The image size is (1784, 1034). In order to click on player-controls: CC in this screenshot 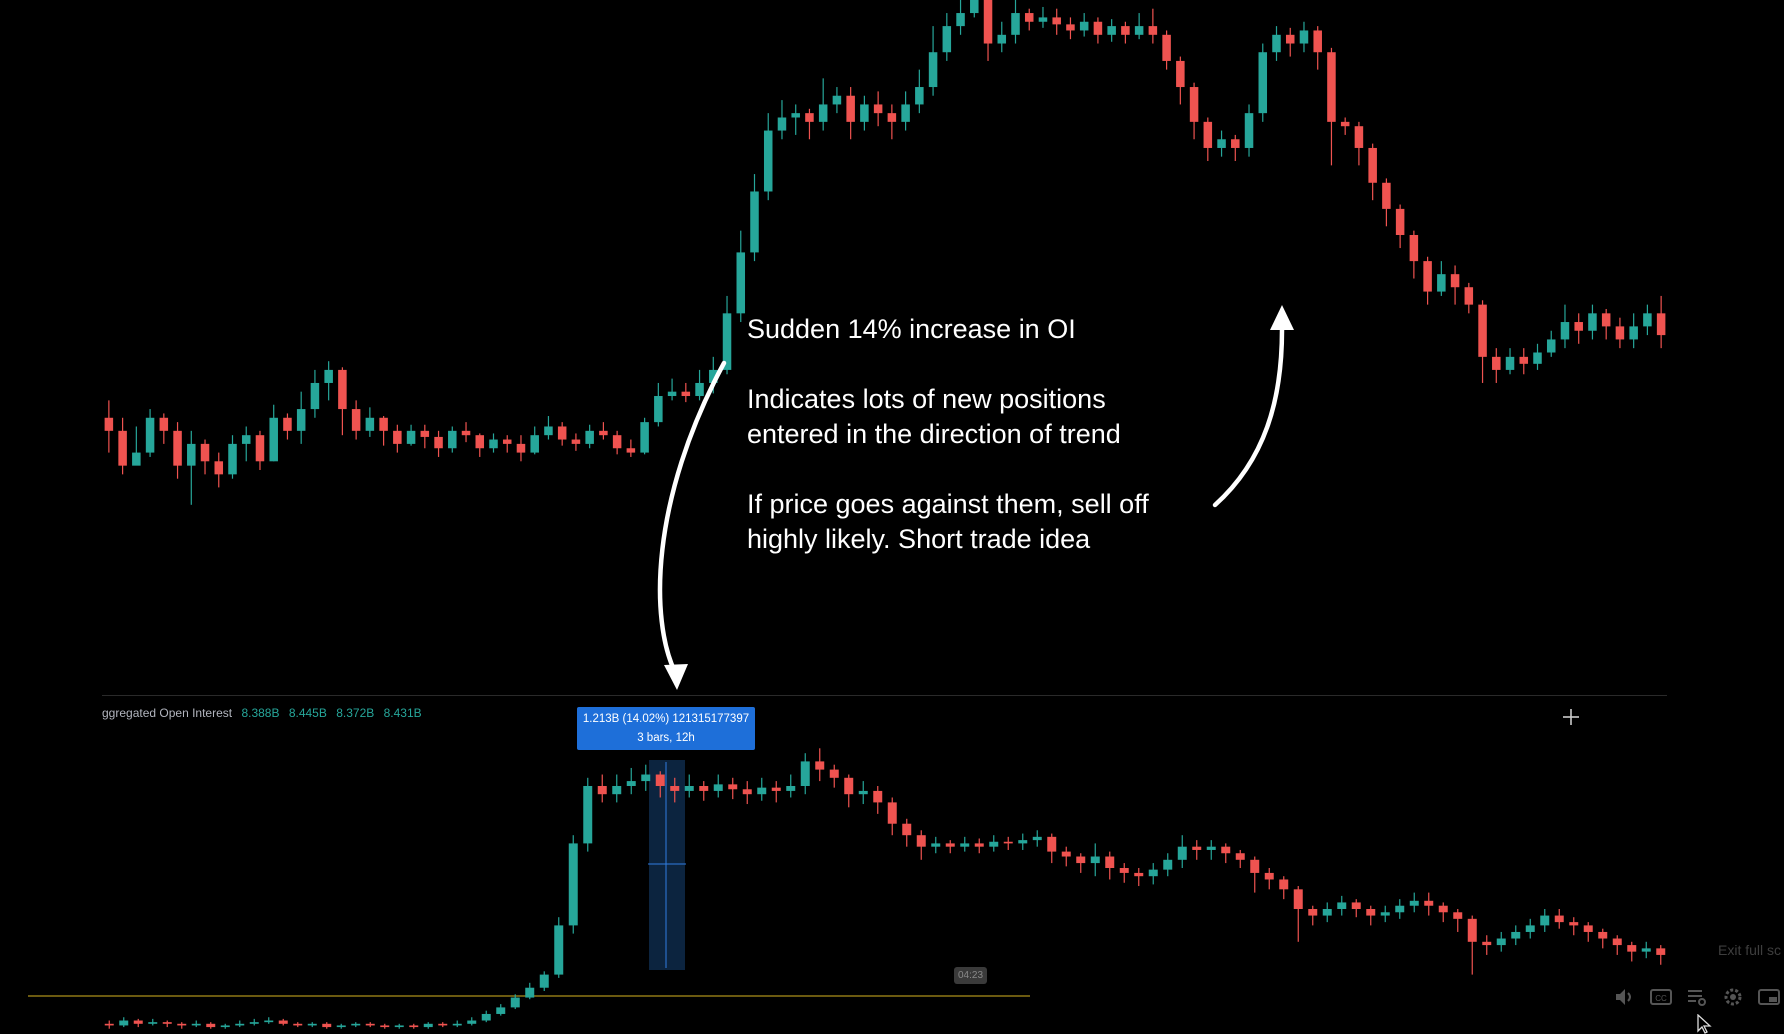, I will do `click(1697, 997)`.